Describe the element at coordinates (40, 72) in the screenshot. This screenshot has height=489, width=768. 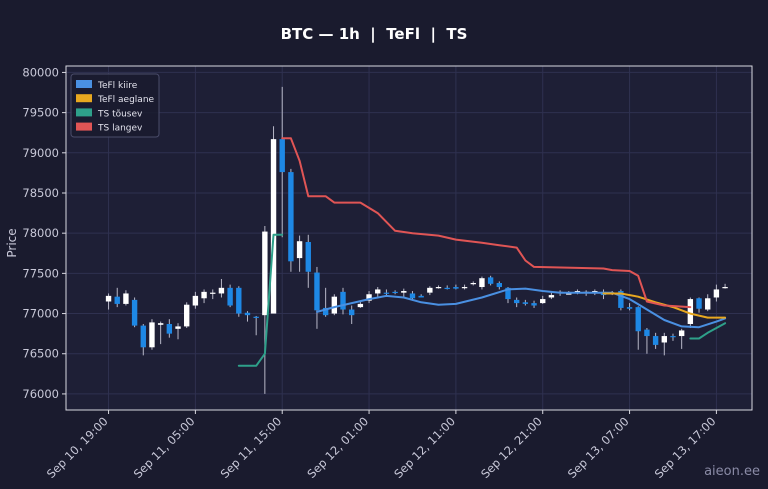
I see `y-tick-label: 80000` at that location.